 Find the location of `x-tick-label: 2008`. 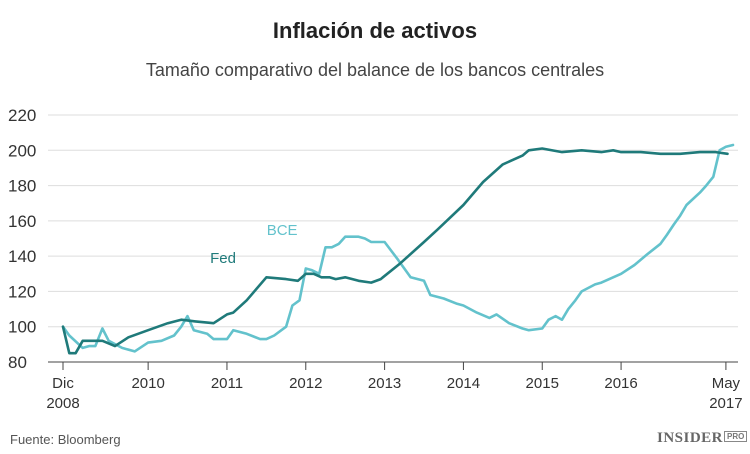

x-tick-label: 2008 is located at coordinates (62, 403).